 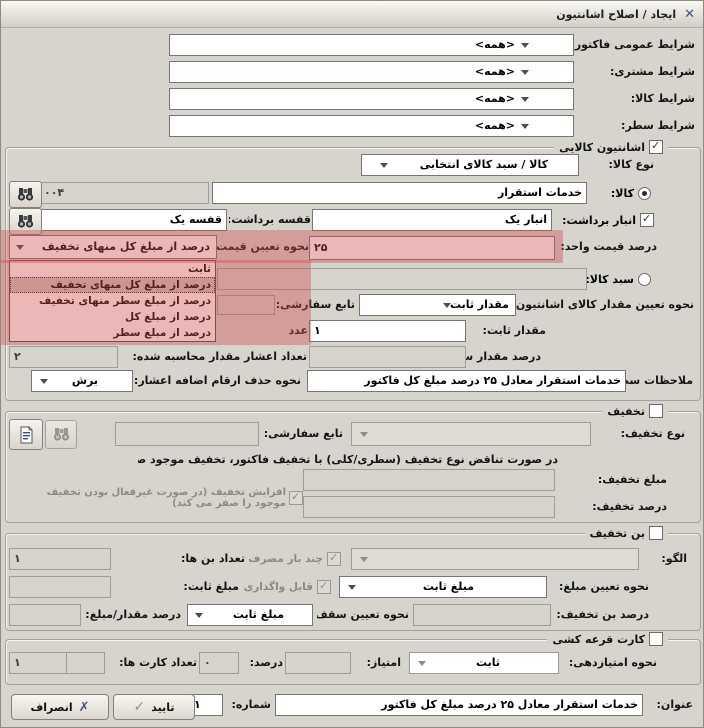 I want to click on selected-value: مبلغ ثابت, so click(x=258, y=614).